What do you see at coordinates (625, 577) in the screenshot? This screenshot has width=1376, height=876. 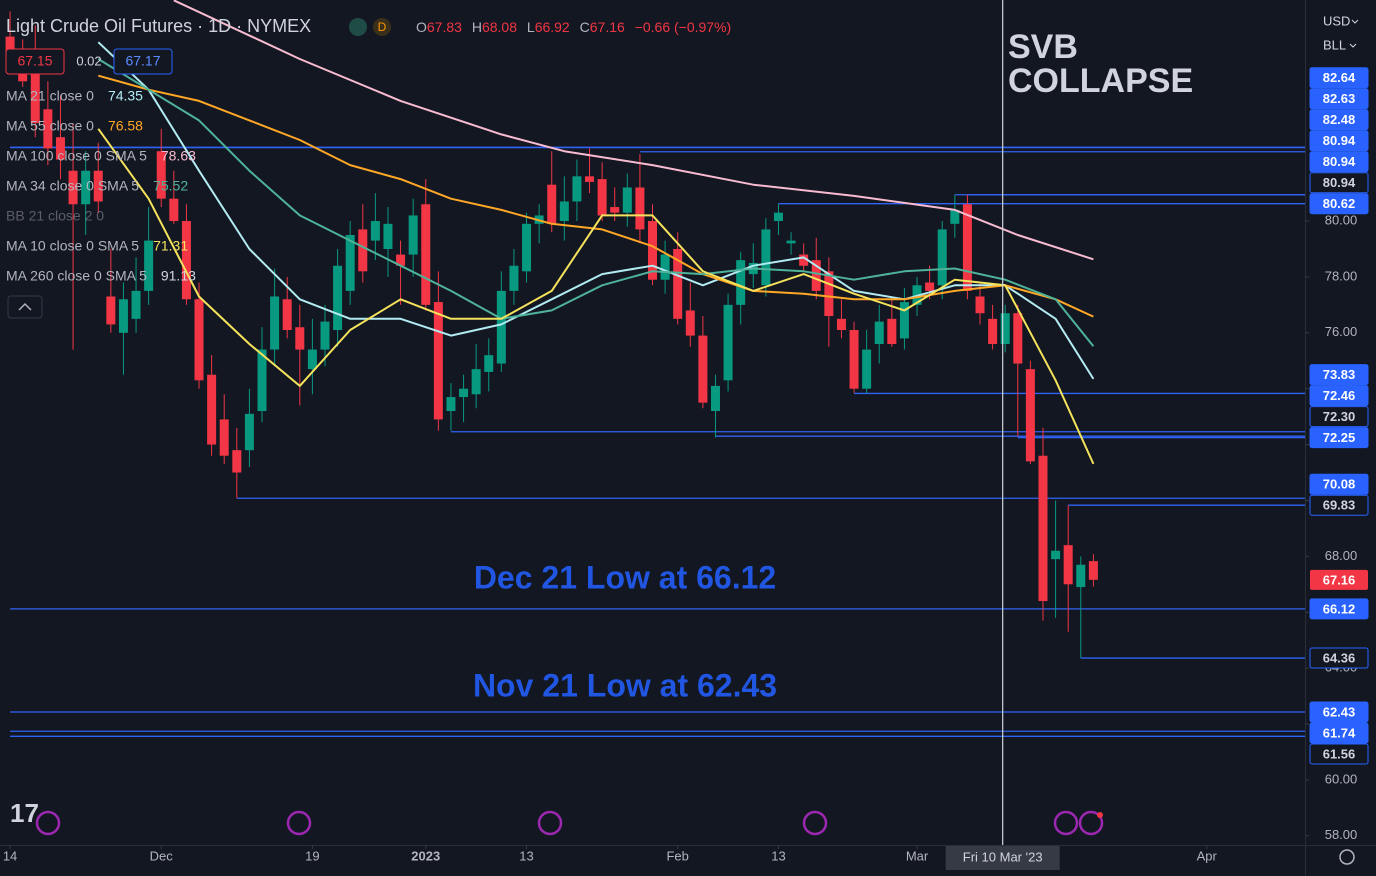 I see `annotation: Dec 21 Low at 66.12` at bounding box center [625, 577].